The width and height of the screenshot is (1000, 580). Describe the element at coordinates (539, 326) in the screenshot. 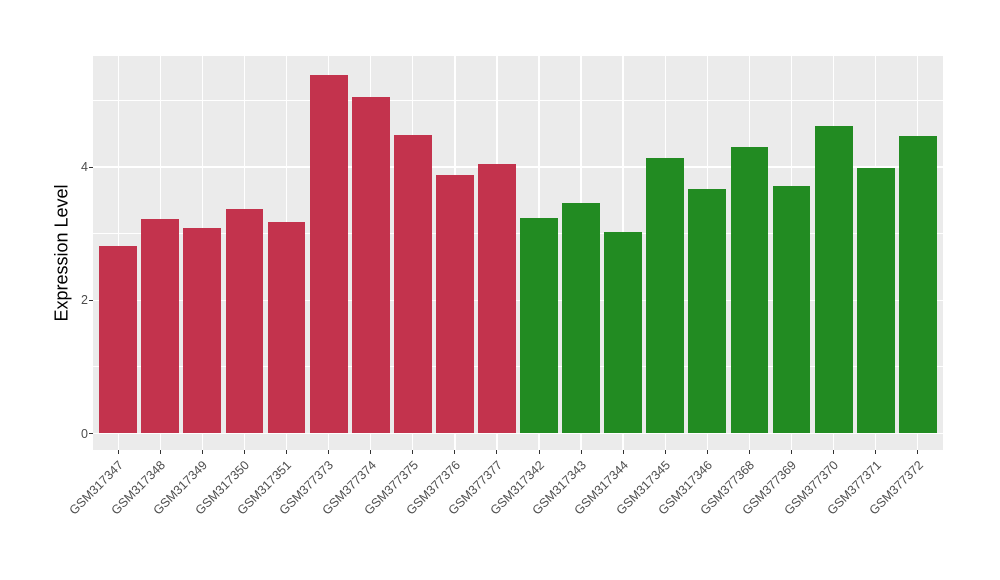

I see `bar-GSM317342` at that location.